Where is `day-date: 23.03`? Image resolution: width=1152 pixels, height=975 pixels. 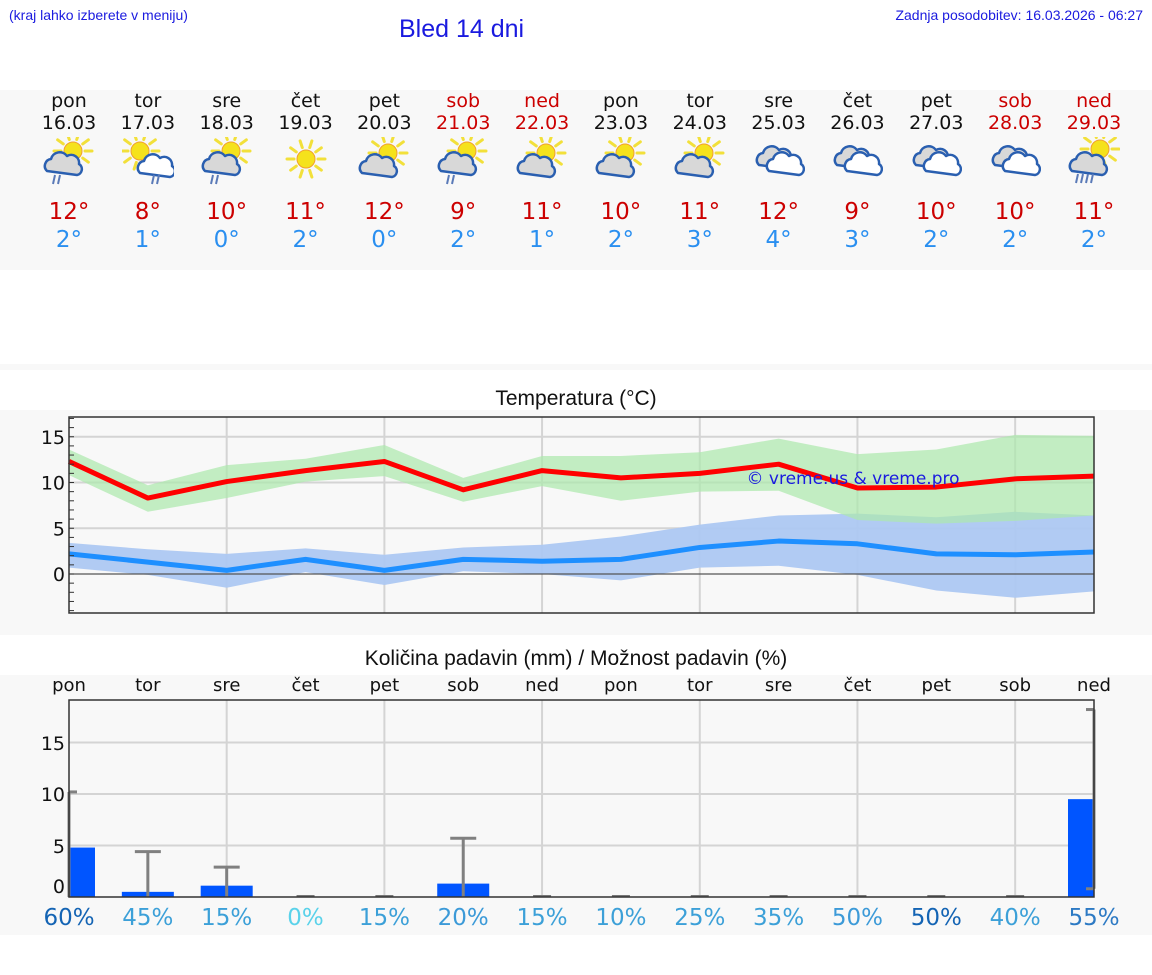 day-date: 23.03 is located at coordinates (621, 123).